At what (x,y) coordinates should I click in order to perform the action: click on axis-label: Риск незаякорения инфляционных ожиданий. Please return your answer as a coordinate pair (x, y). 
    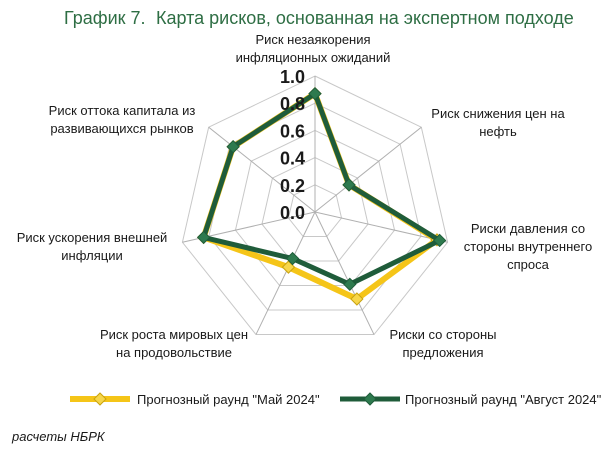
    Looking at the image, I should click on (313, 48).